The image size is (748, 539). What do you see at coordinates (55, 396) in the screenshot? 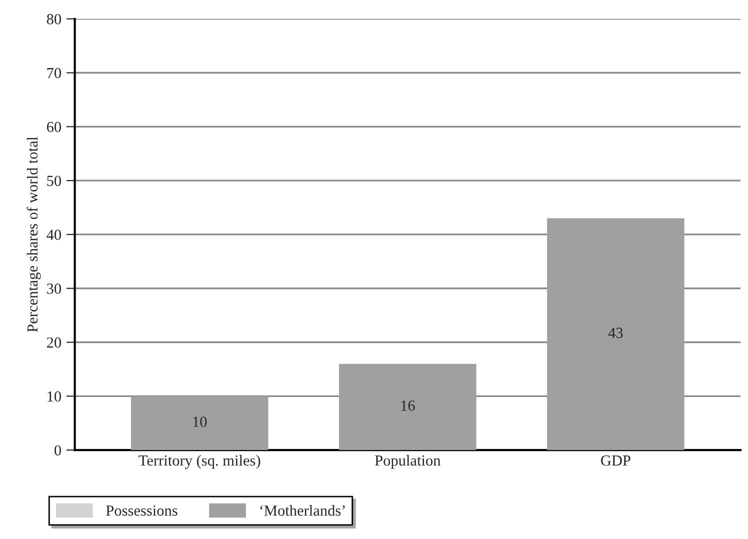
I see `y-tick-label: 10` at bounding box center [55, 396].